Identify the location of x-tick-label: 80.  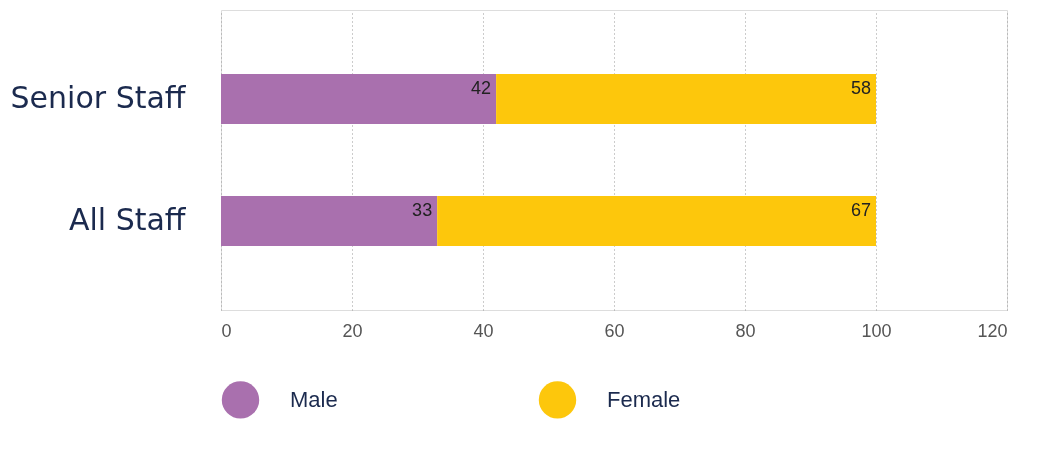
(745, 330).